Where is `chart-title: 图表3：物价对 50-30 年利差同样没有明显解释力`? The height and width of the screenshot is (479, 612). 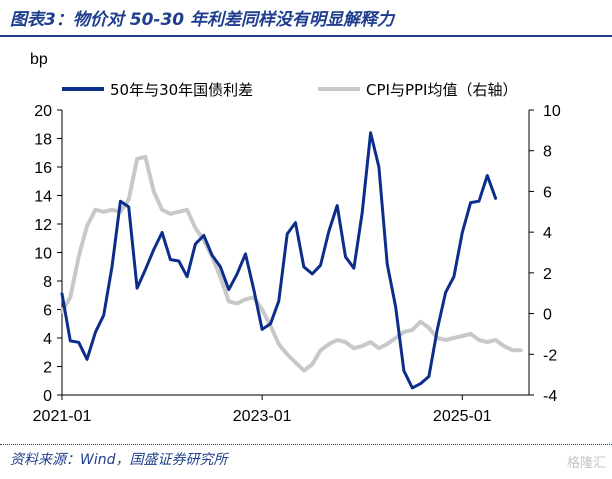
chart-title: 图表3：物价对 50-30 年利差同样没有明显解释力 is located at coordinates (202, 20).